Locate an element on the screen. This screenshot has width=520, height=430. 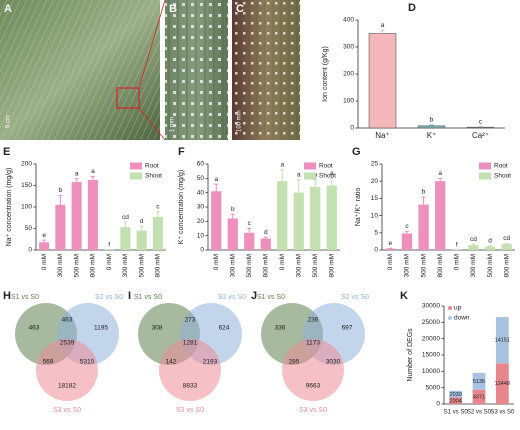
y-tick-label: 20000 is located at coordinates (431, 338).